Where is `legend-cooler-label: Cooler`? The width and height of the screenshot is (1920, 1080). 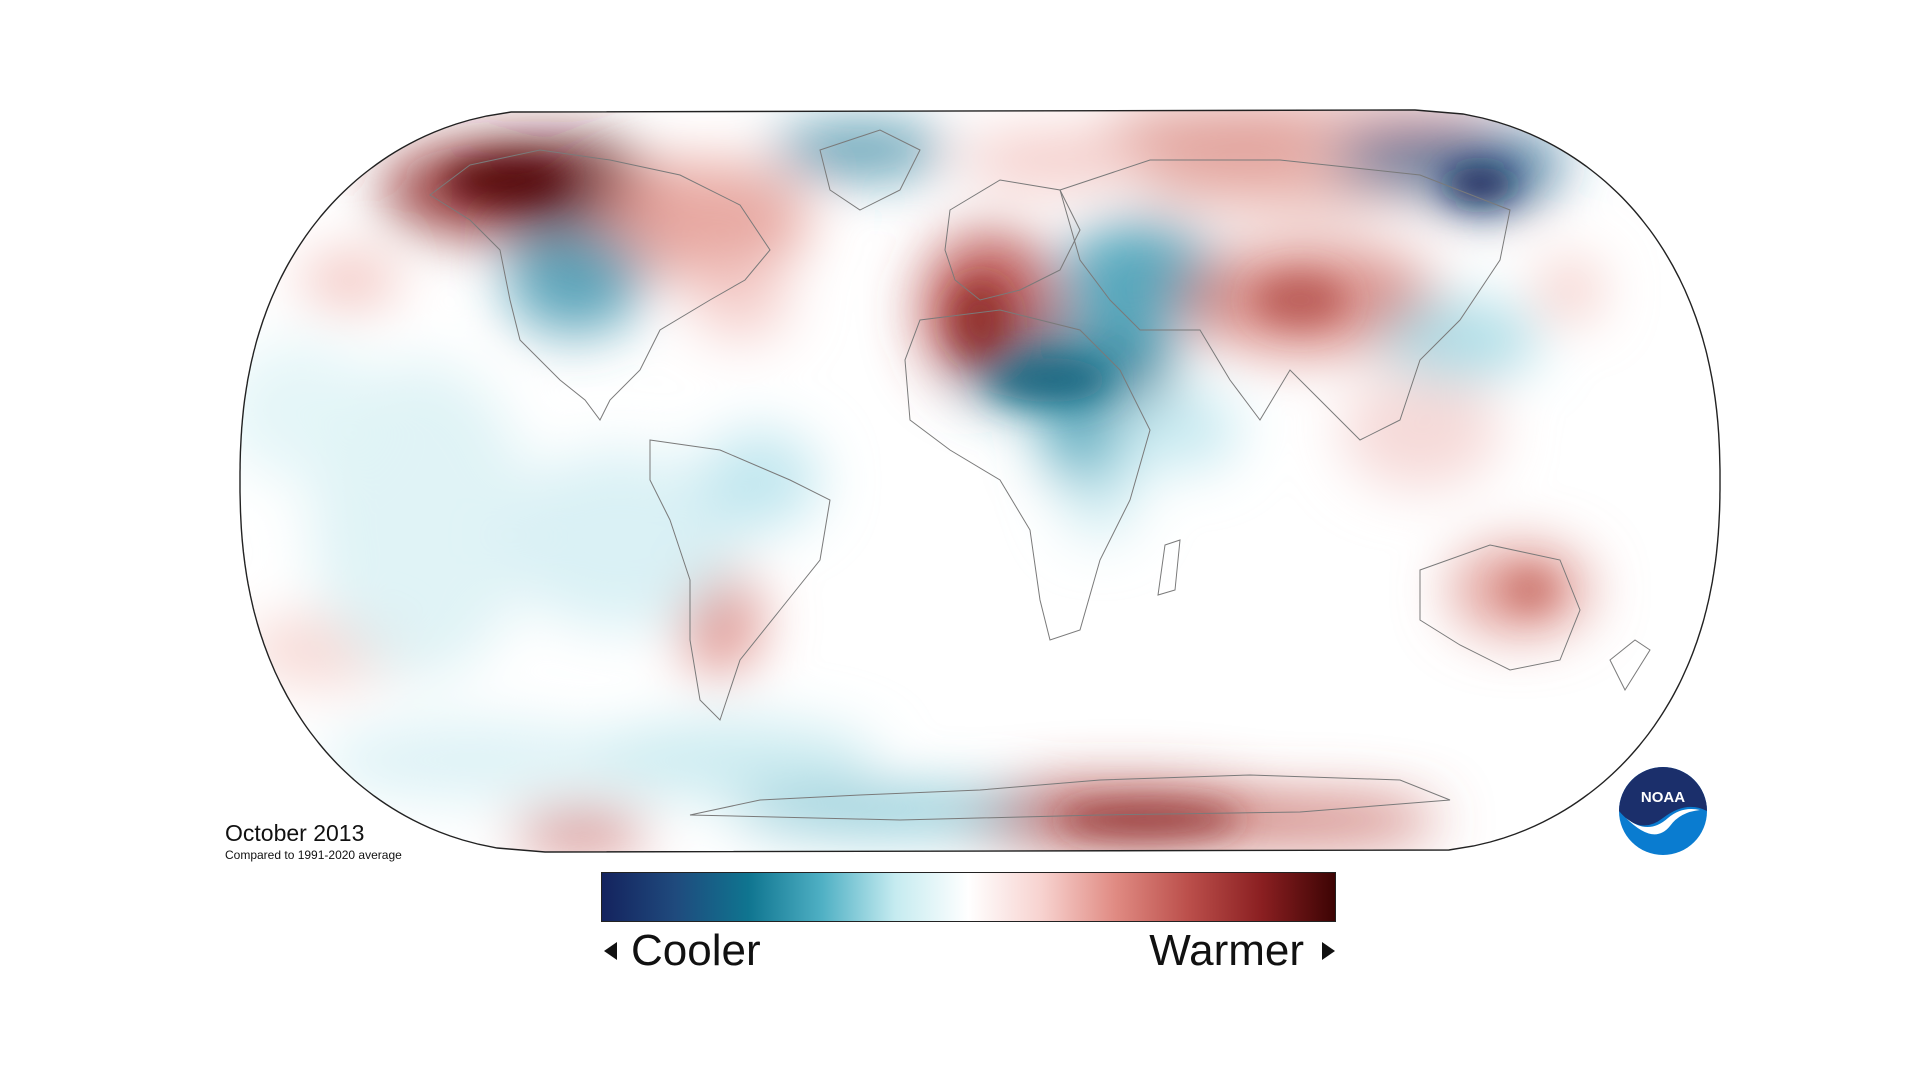 legend-cooler-label: Cooler is located at coordinates (696, 951).